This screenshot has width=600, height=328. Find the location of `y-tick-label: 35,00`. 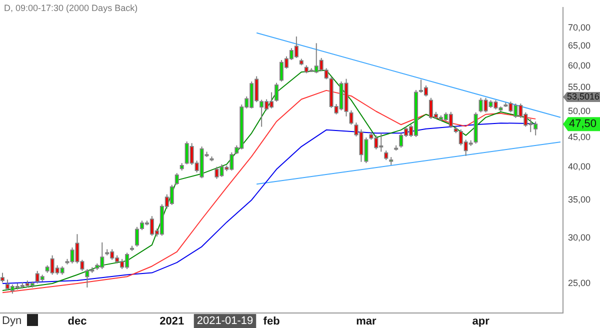

y-tick-label: 35,00 is located at coordinates (579, 199).